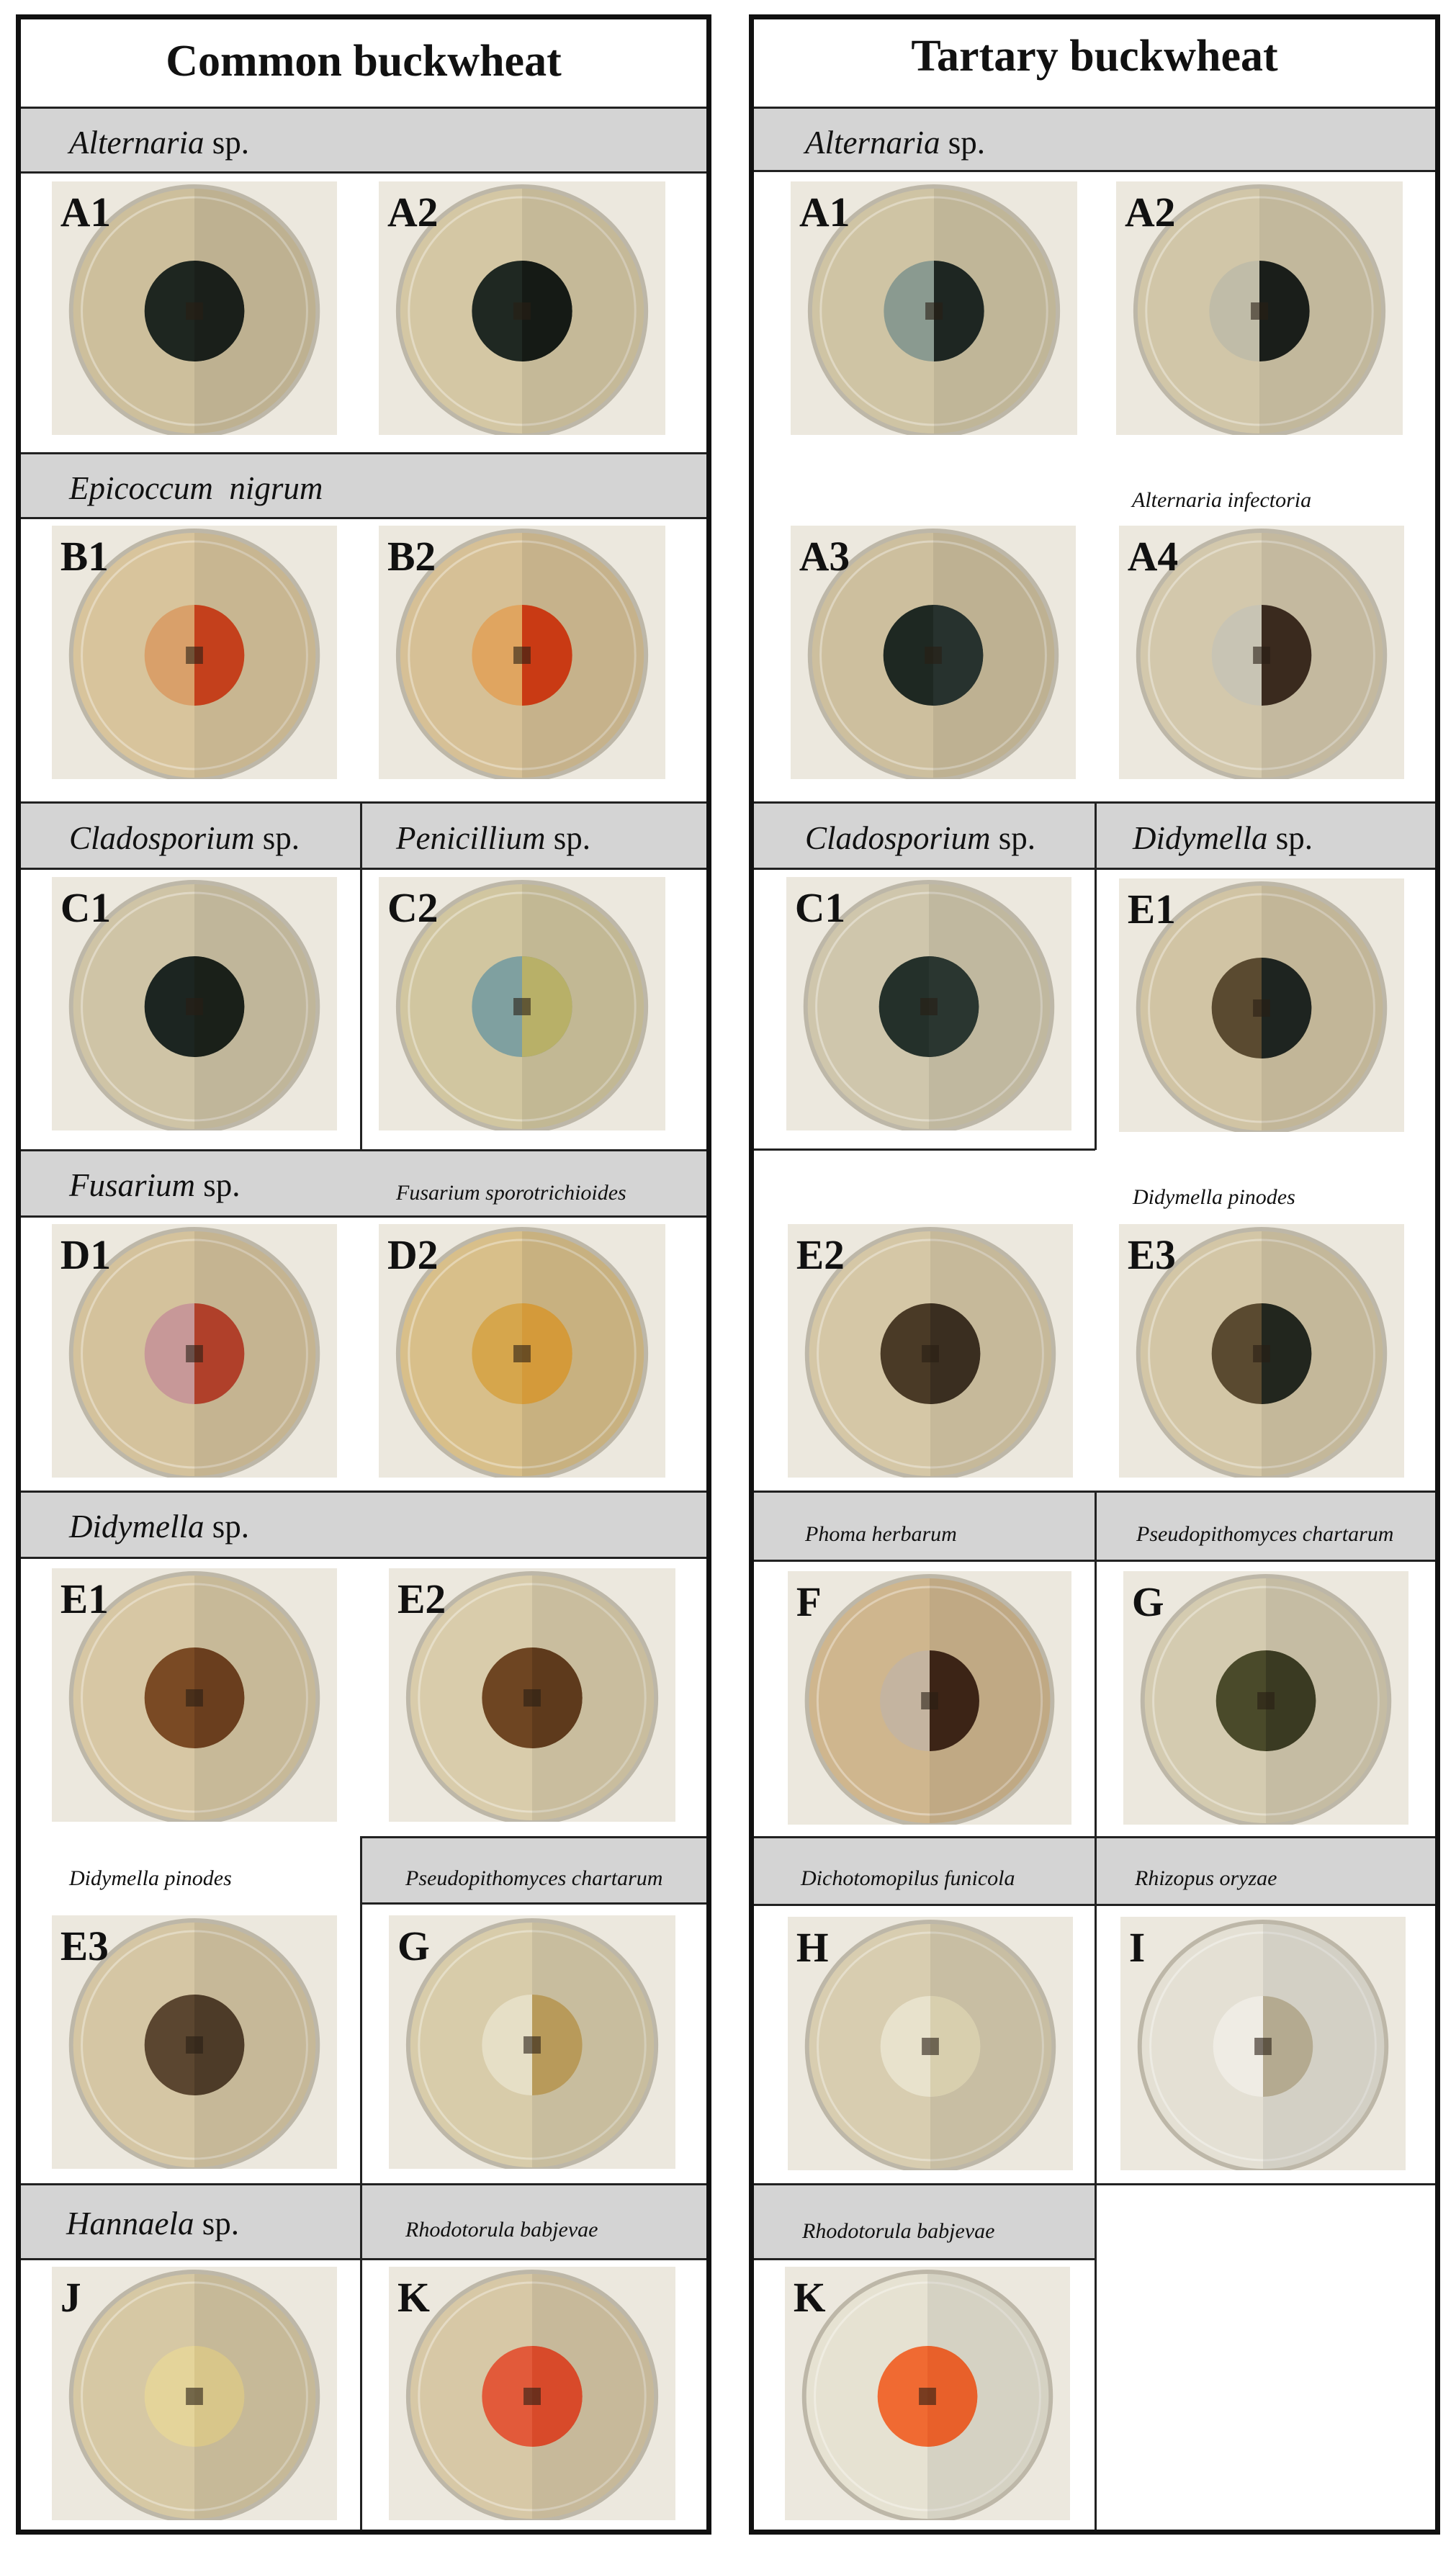 The image size is (1456, 2549). What do you see at coordinates (1222, 500) in the screenshot?
I see `label-alternaria-infectoria: Alternaria infectoria` at bounding box center [1222, 500].